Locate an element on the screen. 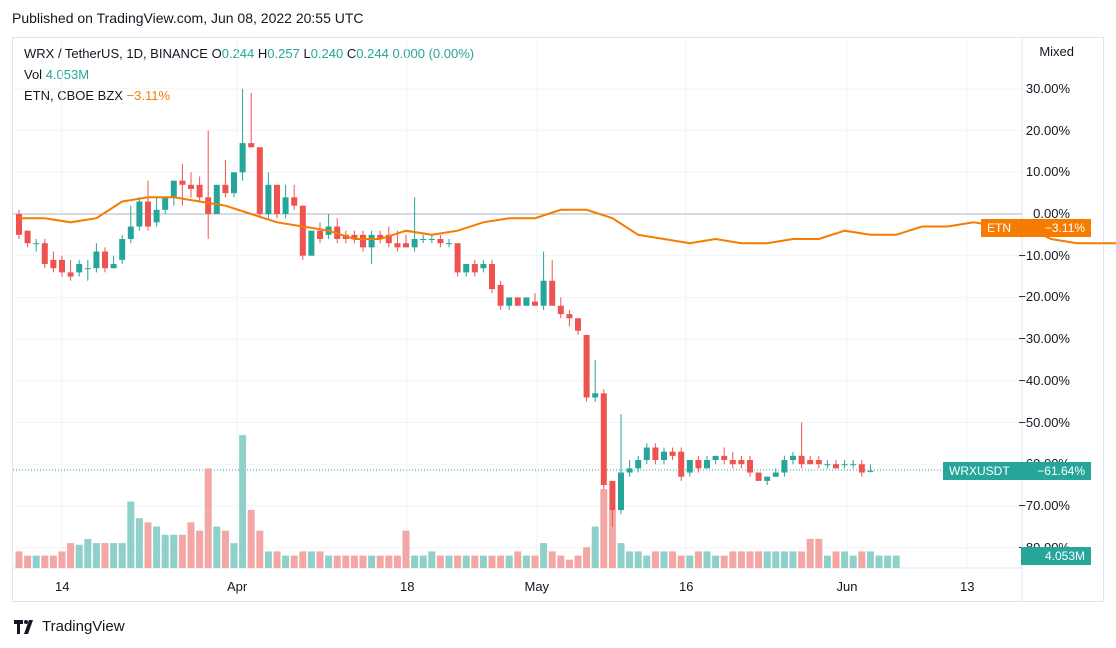  y-tick-label: 0.00% is located at coordinates (1051, 213).